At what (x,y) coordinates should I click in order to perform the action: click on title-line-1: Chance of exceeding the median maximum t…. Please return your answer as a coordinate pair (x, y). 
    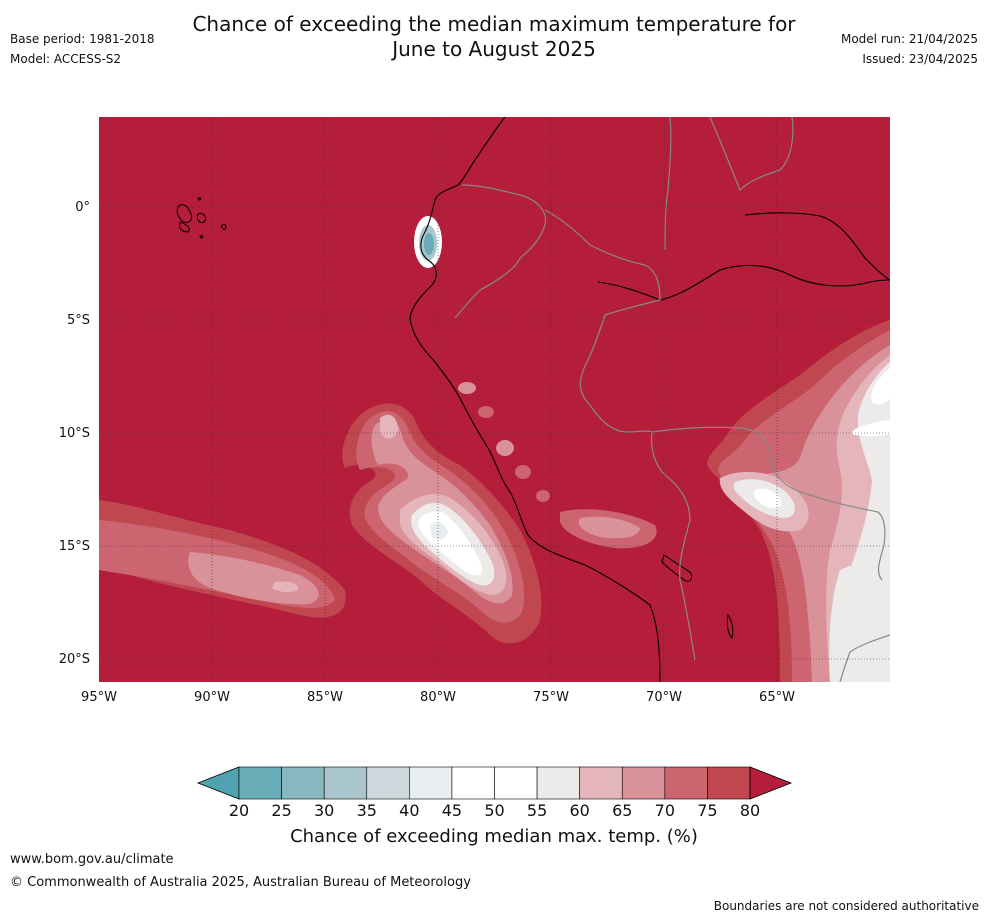
    Looking at the image, I should click on (494, 24).